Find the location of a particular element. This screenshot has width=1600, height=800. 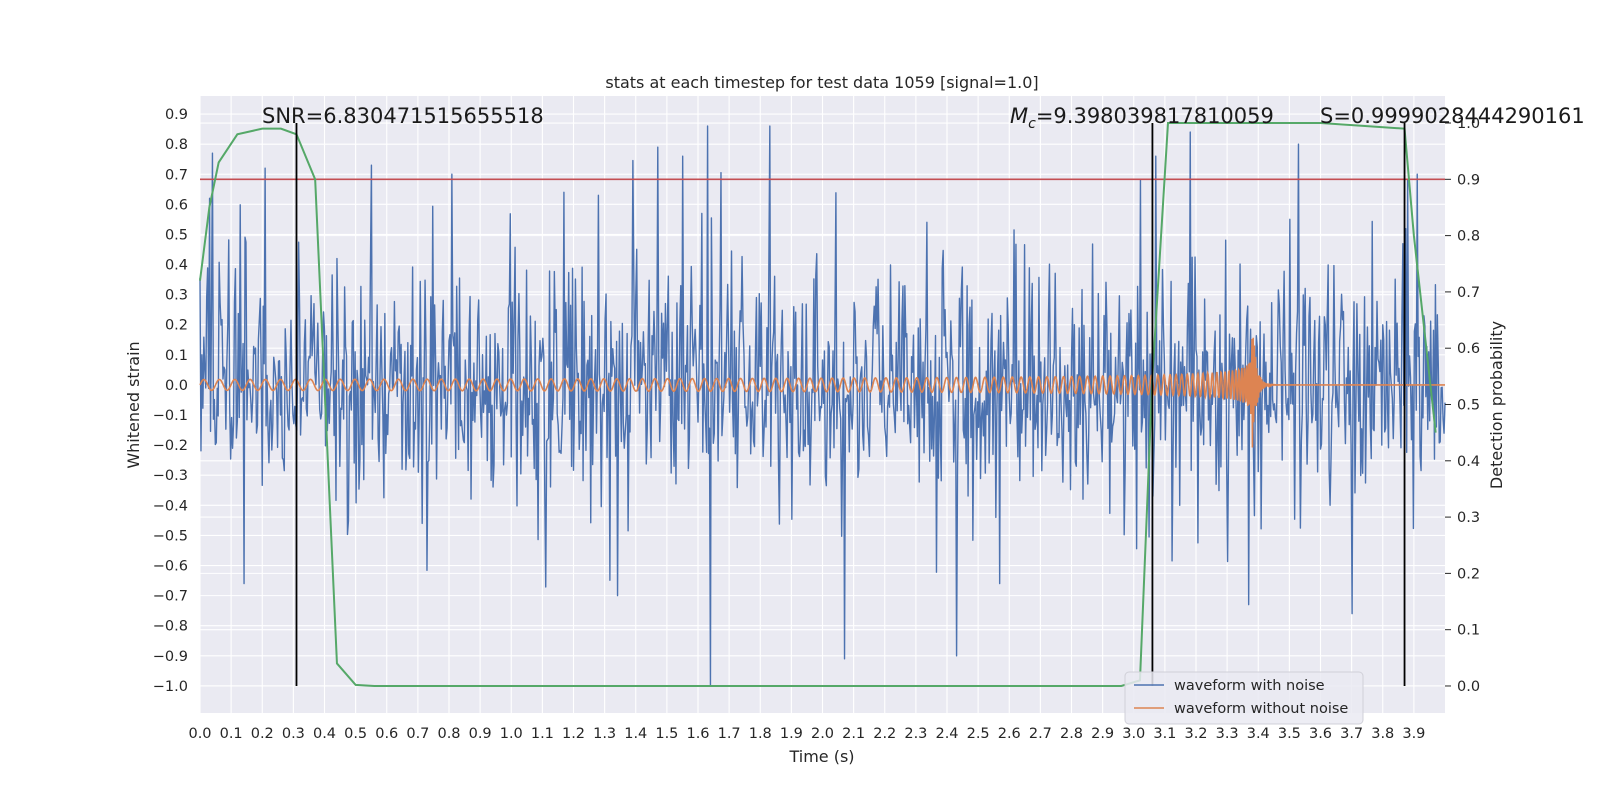

chirp-mass-value: =9.398039817810059 is located at coordinates (1155, 116).